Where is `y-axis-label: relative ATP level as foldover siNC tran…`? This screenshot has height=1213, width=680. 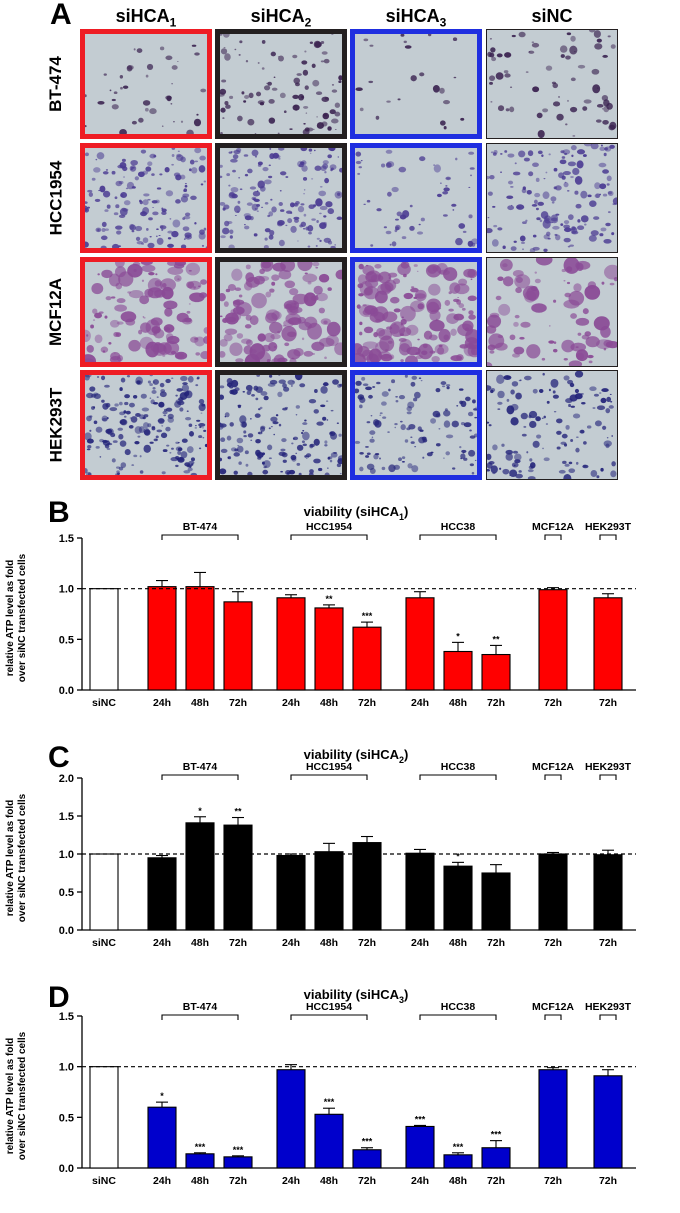
y-axis-label: relative ATP level as foldover siNC tran… is located at coordinates (16, 857).